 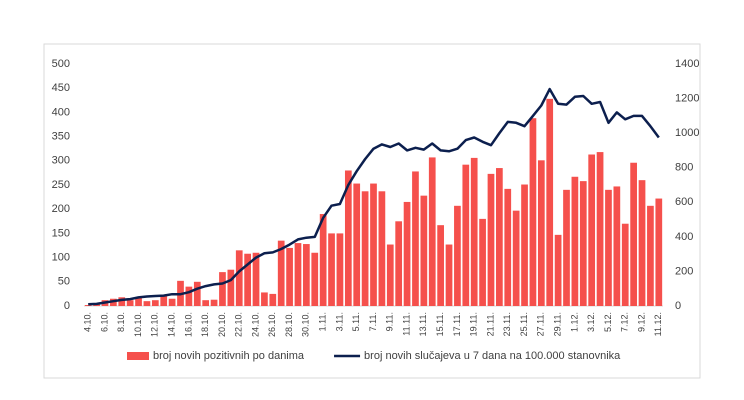 What do you see at coordinates (684, 202) in the screenshot?
I see `y2-tick-label: 600` at bounding box center [684, 202].